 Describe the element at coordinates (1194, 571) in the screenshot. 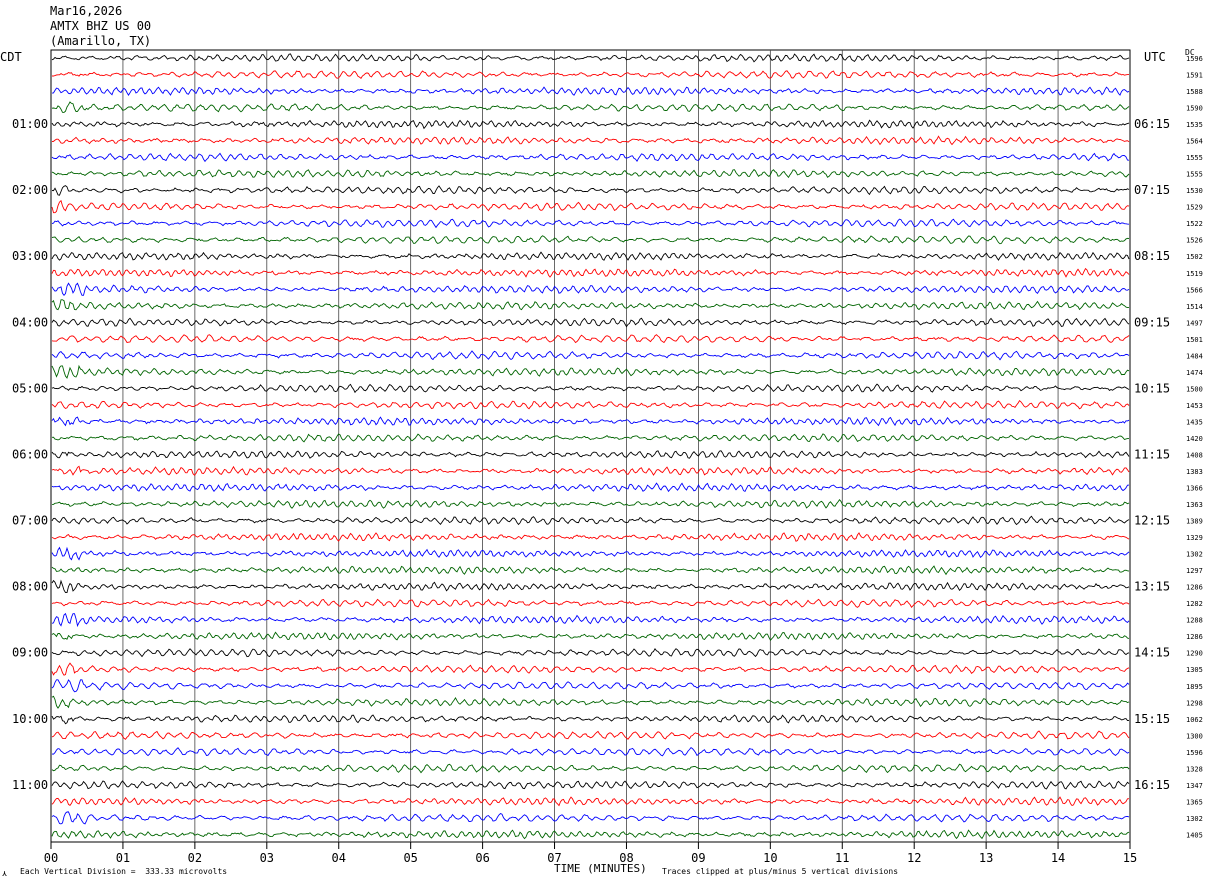

I see `dc-offset-label: 1297` at that location.